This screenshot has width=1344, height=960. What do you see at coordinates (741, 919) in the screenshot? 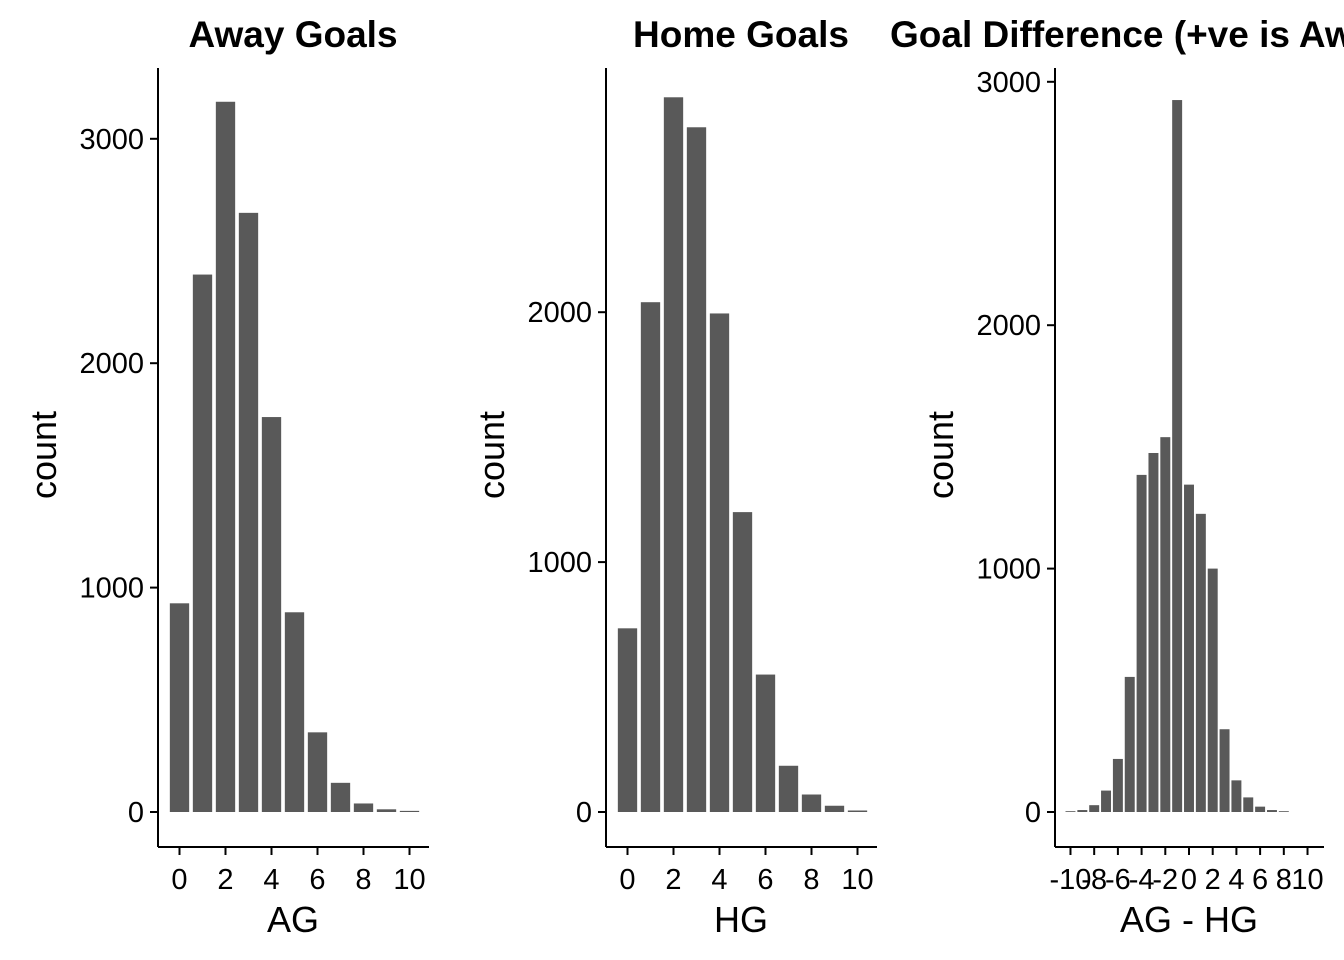
I see `x-axis-label: HG` at bounding box center [741, 919].